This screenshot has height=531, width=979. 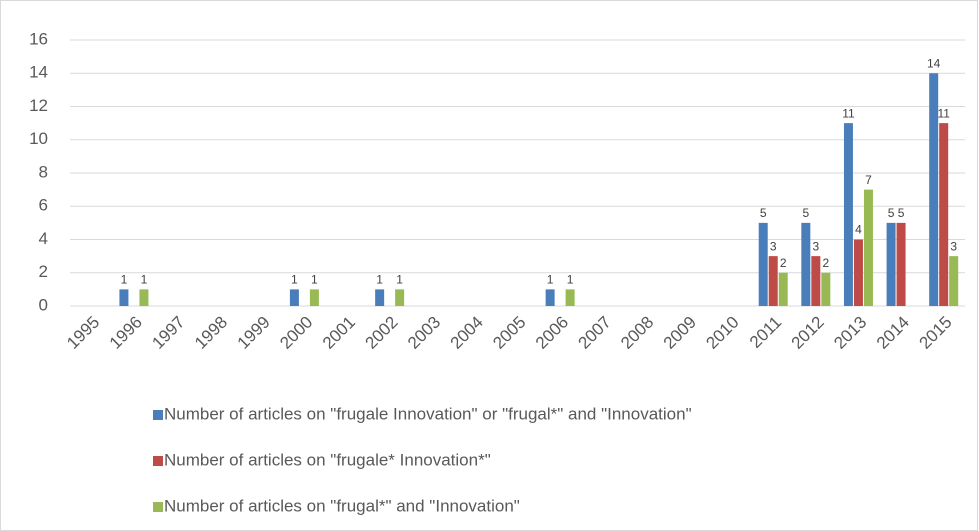 I want to click on y-tick-label: 2, so click(x=43, y=271).